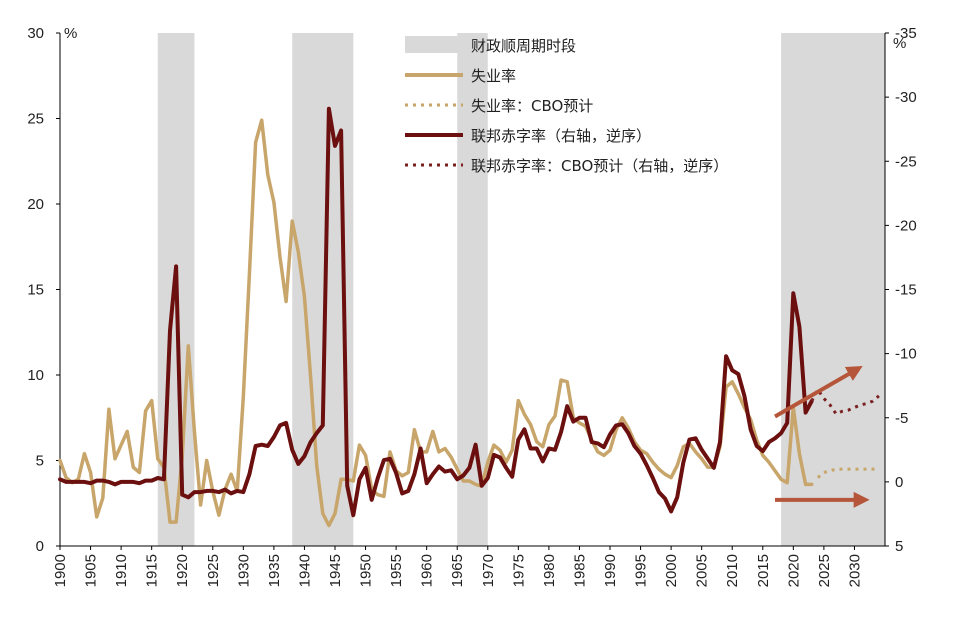 The image size is (962, 619). I want to click on left-tick-label: 25, so click(35, 119).